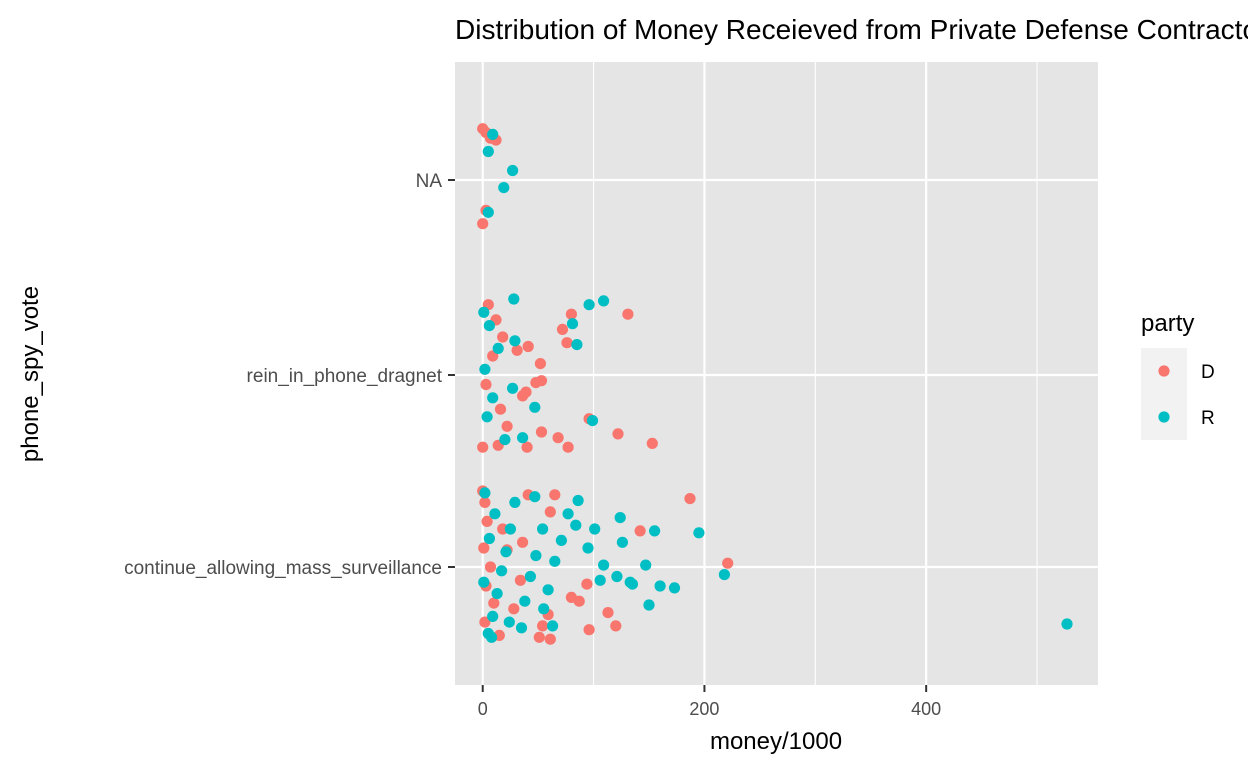  I want to click on x-tick-label: 400, so click(926, 709).